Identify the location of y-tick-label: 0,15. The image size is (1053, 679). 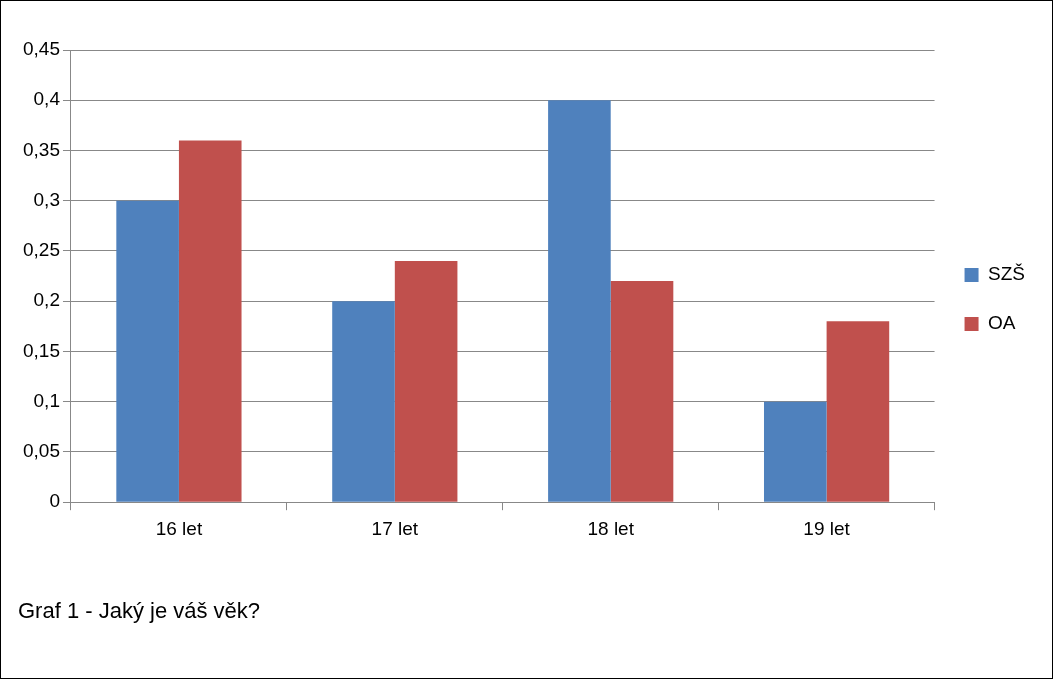
(41, 350).